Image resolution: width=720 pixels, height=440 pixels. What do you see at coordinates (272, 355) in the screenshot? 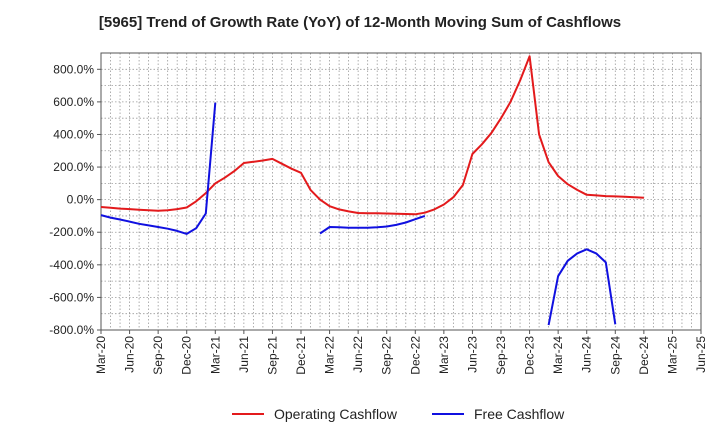
I see `x-tick-label: Sep-21` at bounding box center [272, 355].